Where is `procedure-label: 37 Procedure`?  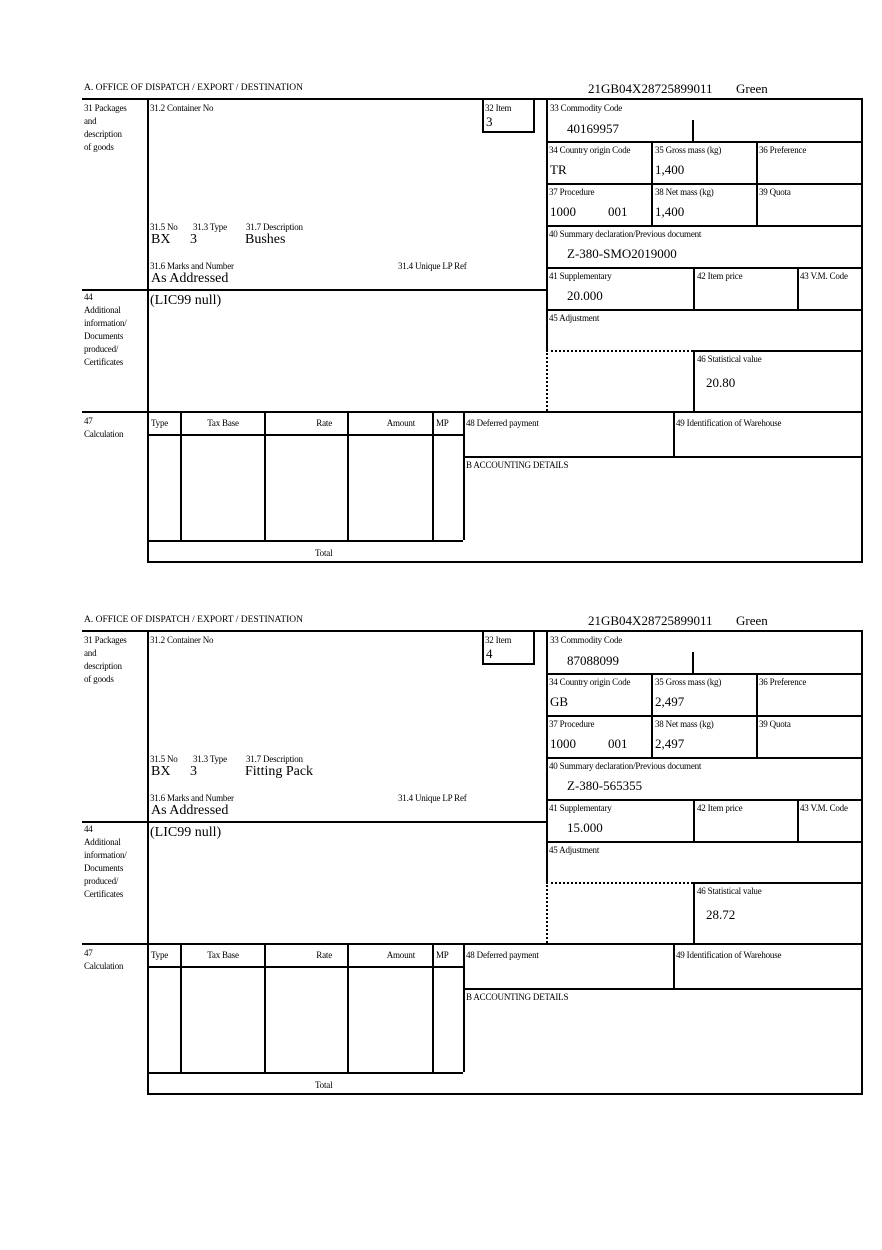 procedure-label: 37 Procedure is located at coordinates (572, 192).